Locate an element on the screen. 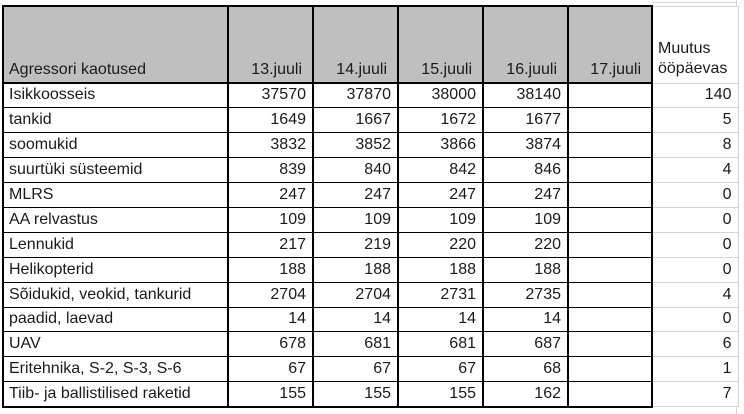 The image size is (744, 414). row-label-cell: Helikopterid is located at coordinates (115, 269).